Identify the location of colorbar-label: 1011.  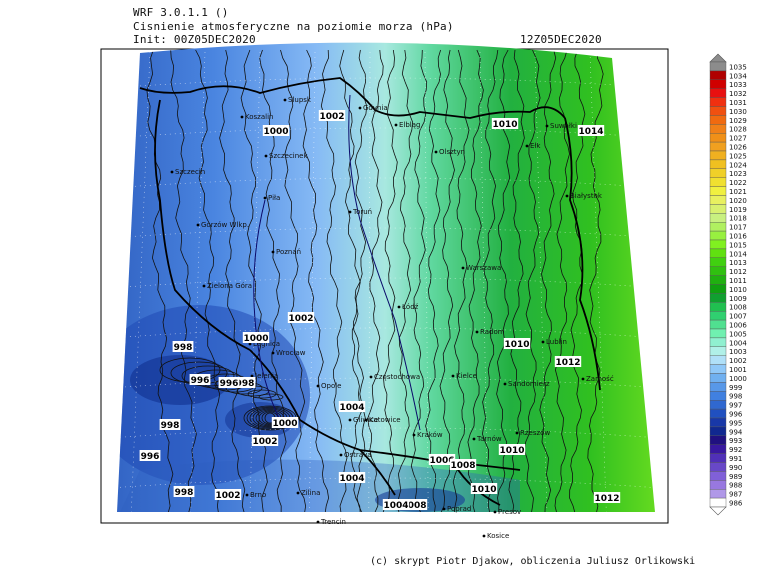
(738, 281).